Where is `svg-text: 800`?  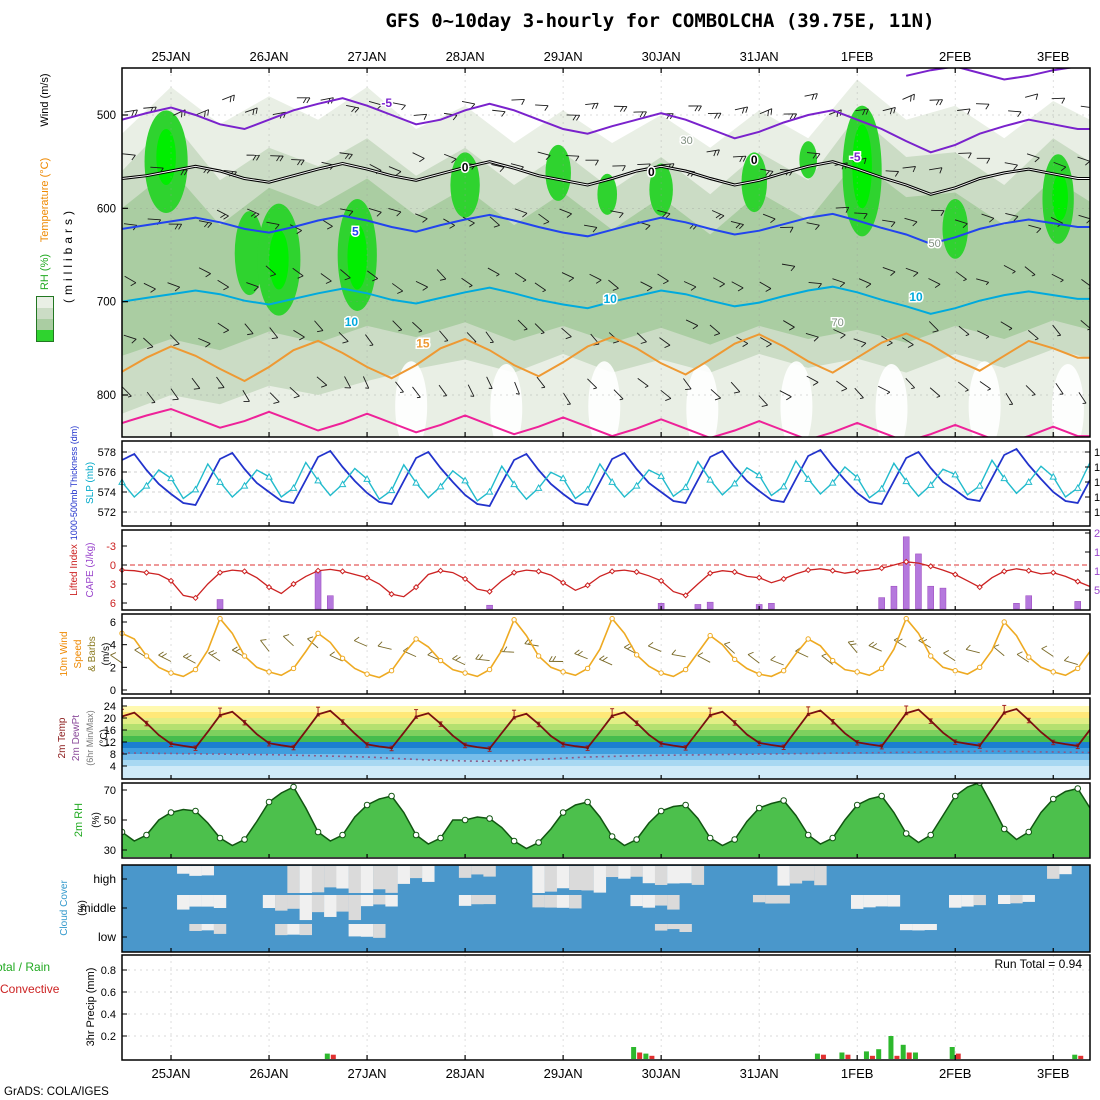
svg-text: 800 is located at coordinates (106, 396).